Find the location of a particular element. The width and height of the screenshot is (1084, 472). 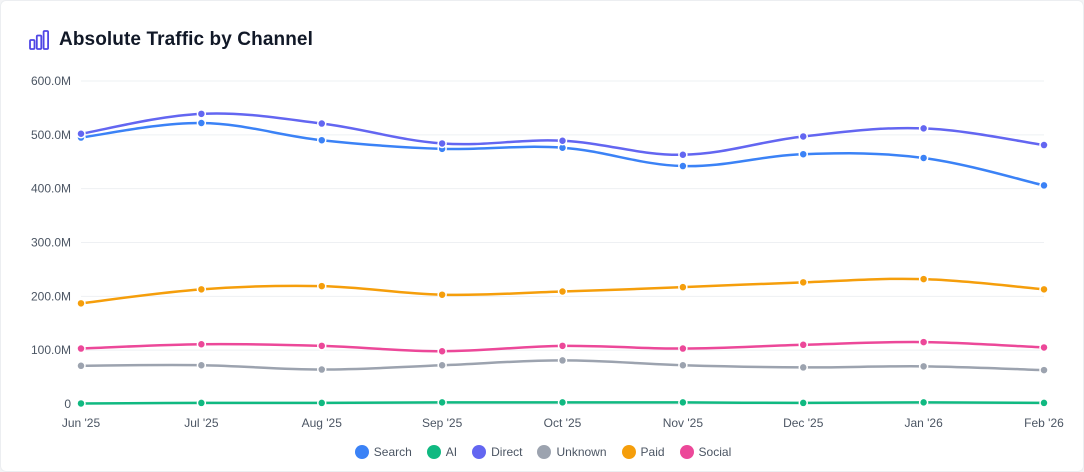

legend-item-direct: Direct is located at coordinates (497, 452).